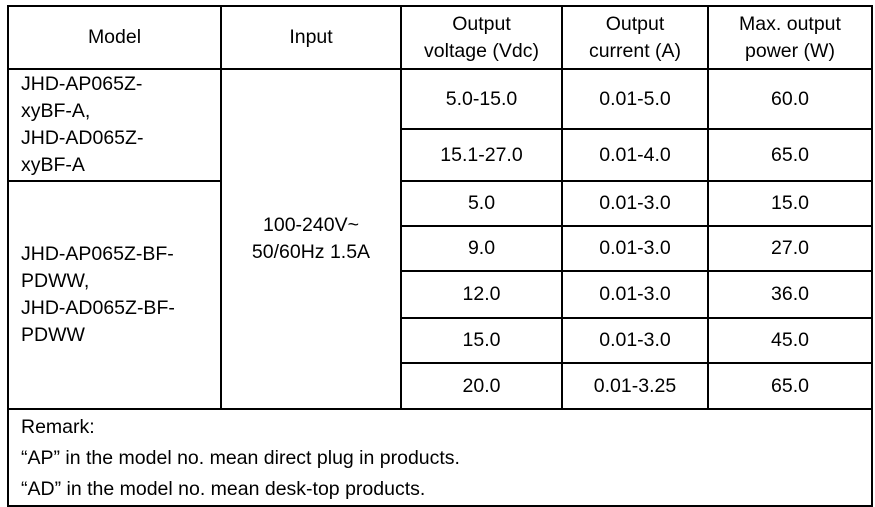 The height and width of the screenshot is (507, 875). What do you see at coordinates (481, 294) in the screenshot?
I see `voltage-cell: 12.0` at bounding box center [481, 294].